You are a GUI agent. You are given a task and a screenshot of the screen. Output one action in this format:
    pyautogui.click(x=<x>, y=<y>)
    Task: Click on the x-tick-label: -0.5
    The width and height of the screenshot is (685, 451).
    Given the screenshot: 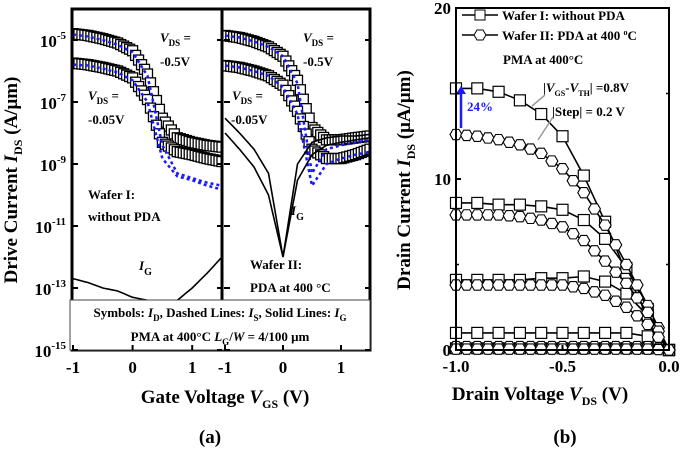 What is the action you would take?
    pyautogui.click(x=562, y=366)
    